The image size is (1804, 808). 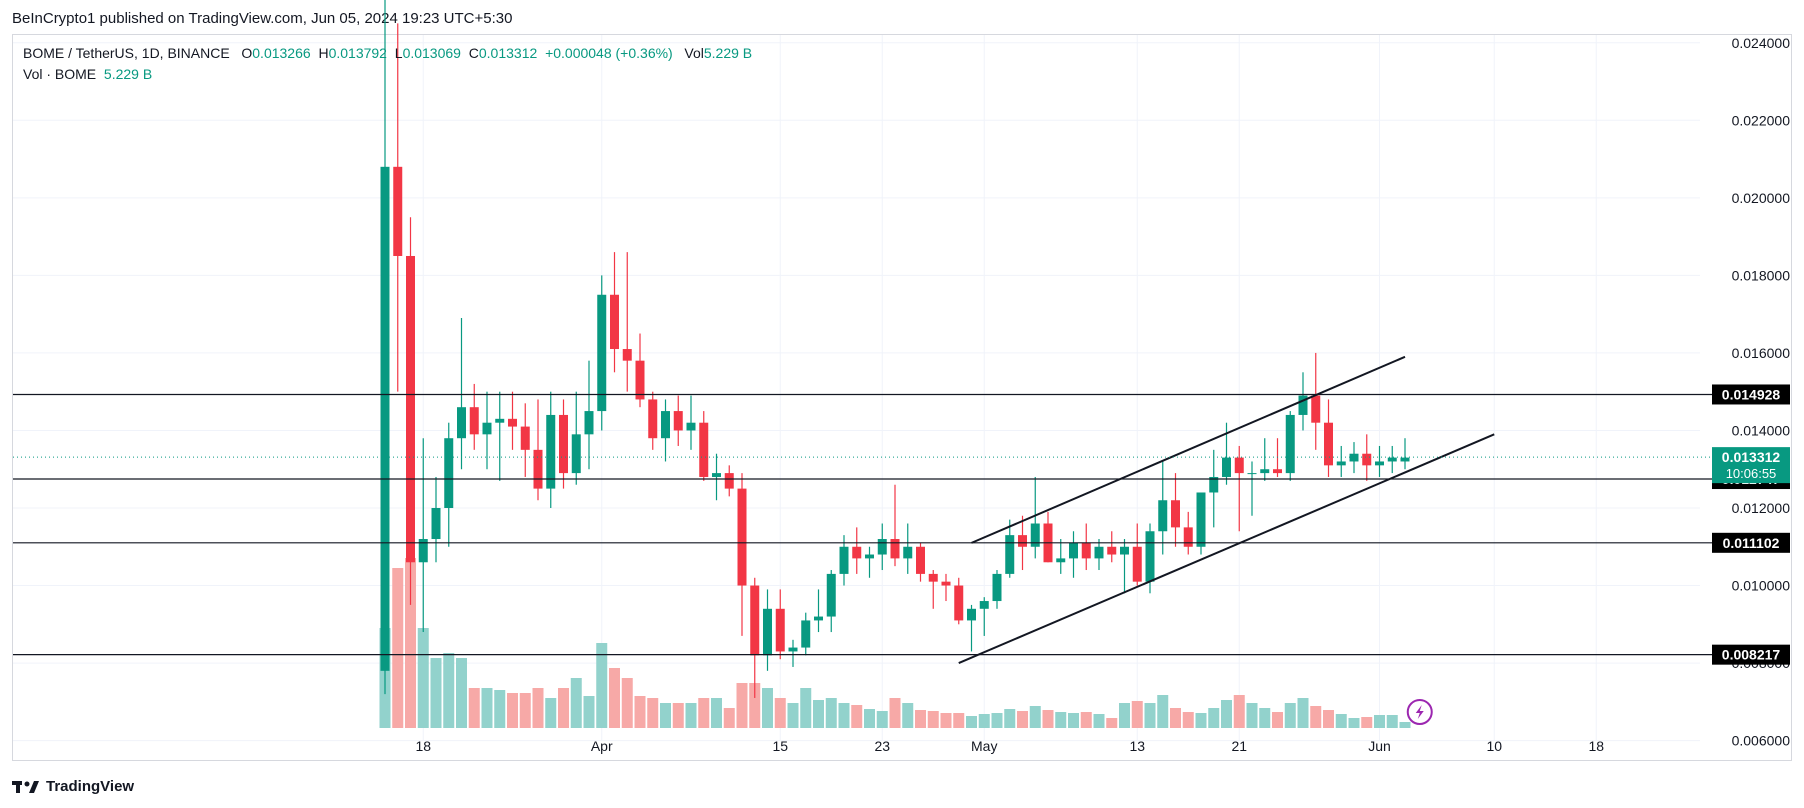 What do you see at coordinates (1761, 43) in the screenshot?
I see `y-tick-label: 0.024000` at bounding box center [1761, 43].